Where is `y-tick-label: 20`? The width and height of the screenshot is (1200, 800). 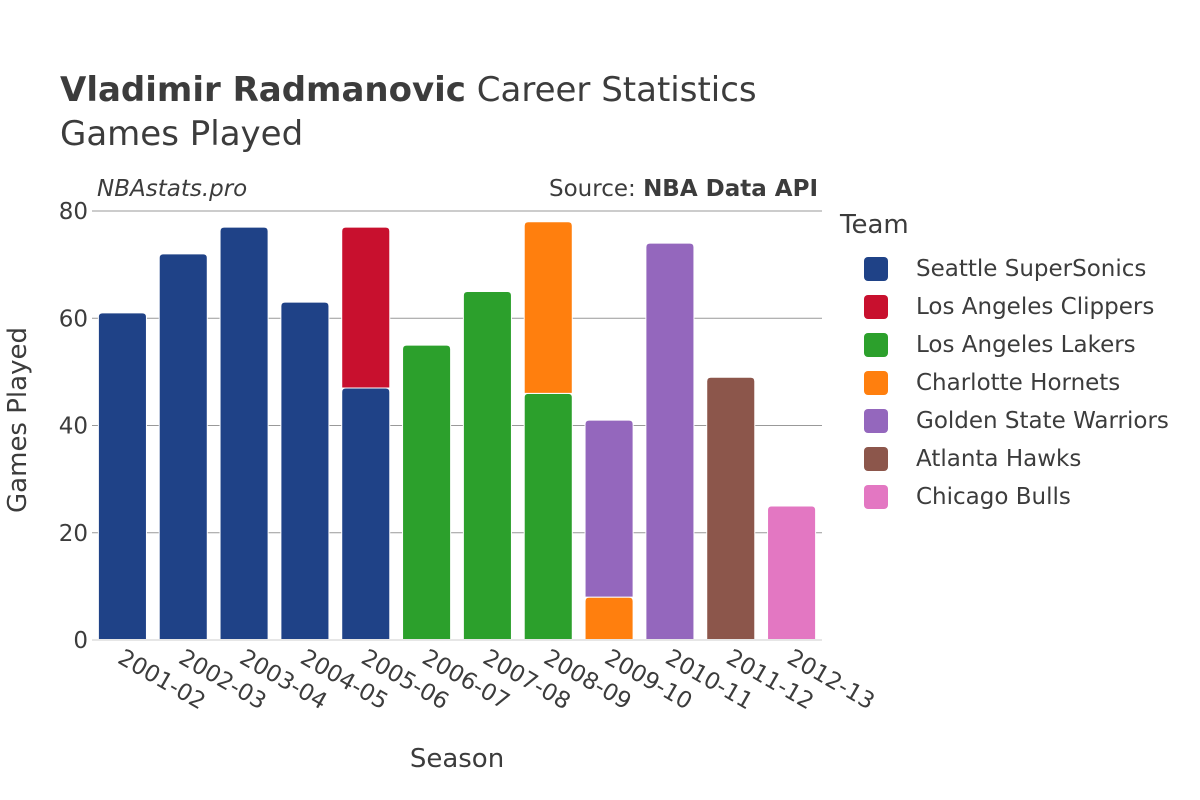 y-tick-label: 20 is located at coordinates (73, 534).